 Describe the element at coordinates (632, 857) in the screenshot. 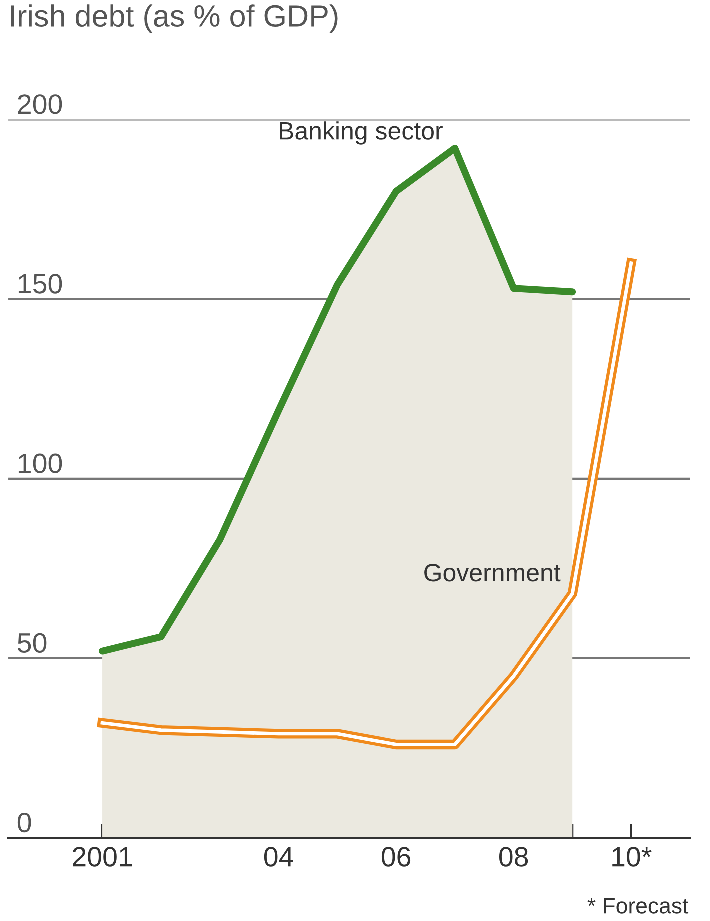

I see `x-tick-label: 10*` at that location.